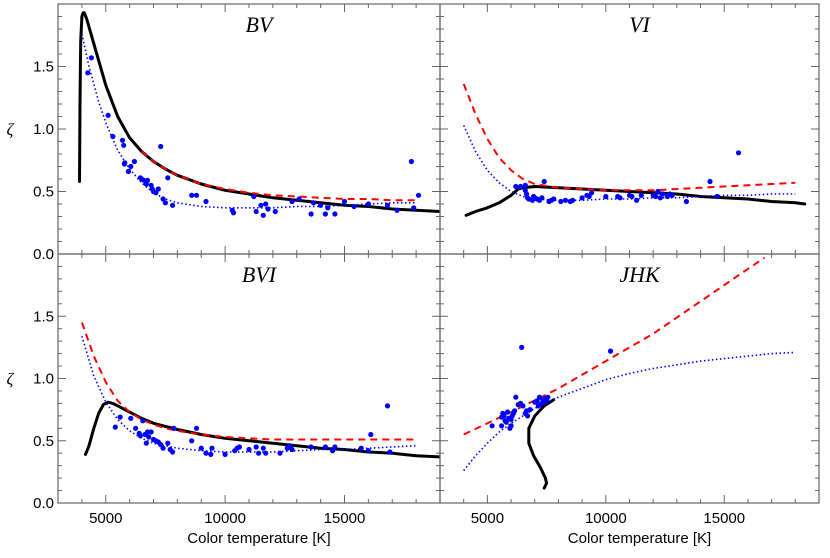  I want to click on x-tick-label: 15000, so click(724, 518).